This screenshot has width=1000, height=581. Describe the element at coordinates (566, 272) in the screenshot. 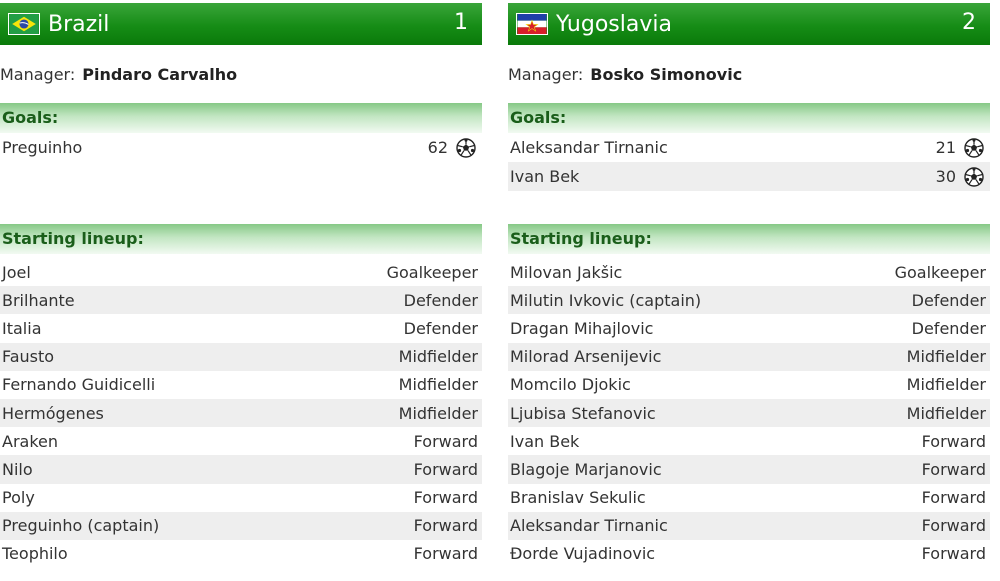

I see `player-name: Milovan Jakšic` at that location.